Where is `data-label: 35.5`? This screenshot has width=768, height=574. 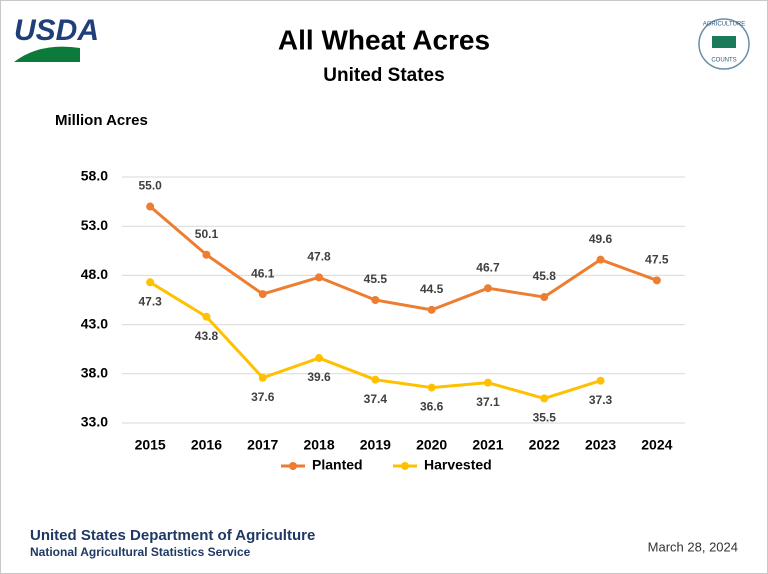
data-label: 35.5 is located at coordinates (545, 418).